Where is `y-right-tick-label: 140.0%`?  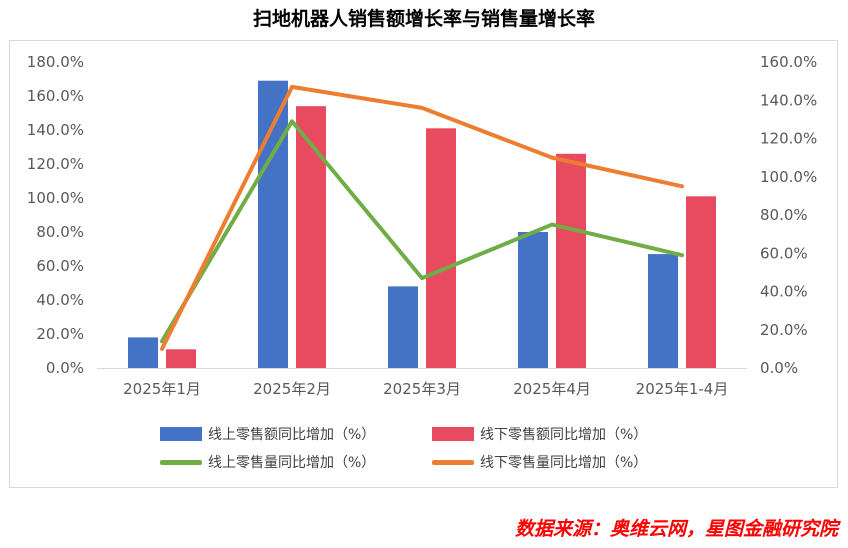 y-right-tick-label: 140.0% is located at coordinates (788, 100).